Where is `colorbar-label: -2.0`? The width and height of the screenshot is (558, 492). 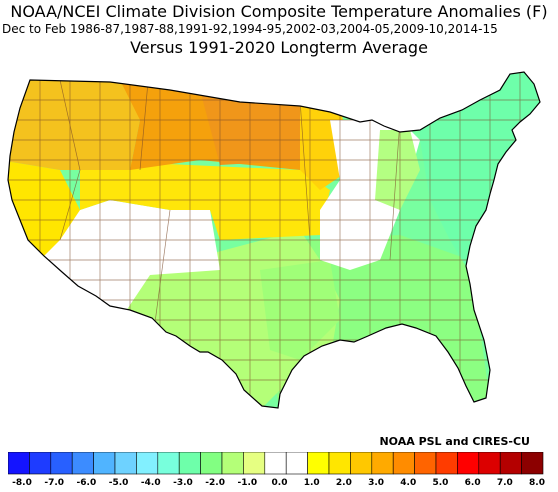
colorbar-label: -2.0 is located at coordinates (215, 483).